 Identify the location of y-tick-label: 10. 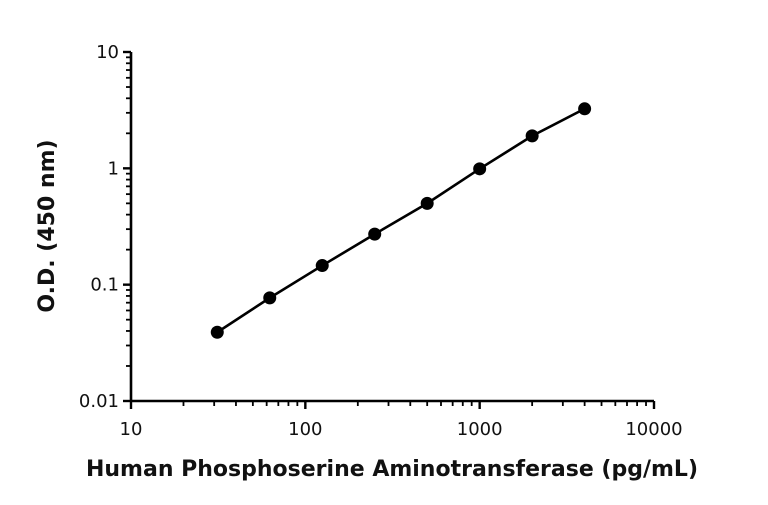
(107, 52).